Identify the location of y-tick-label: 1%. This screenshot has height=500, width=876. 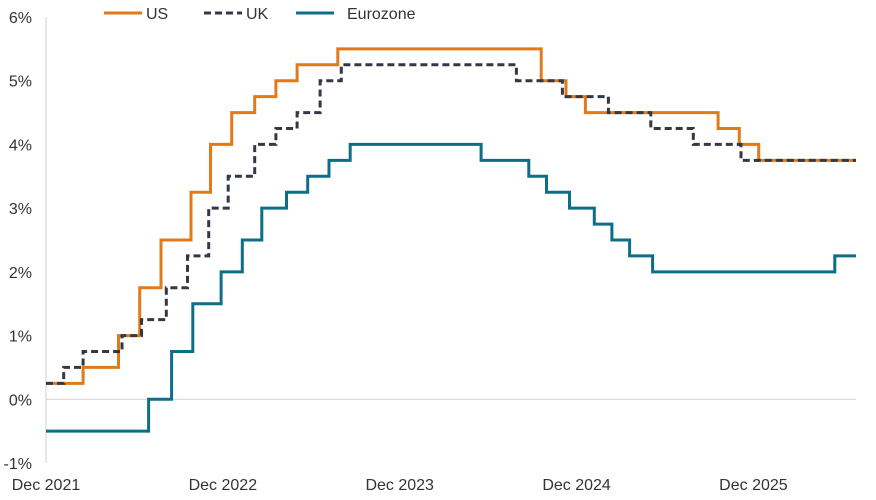
(20, 337).